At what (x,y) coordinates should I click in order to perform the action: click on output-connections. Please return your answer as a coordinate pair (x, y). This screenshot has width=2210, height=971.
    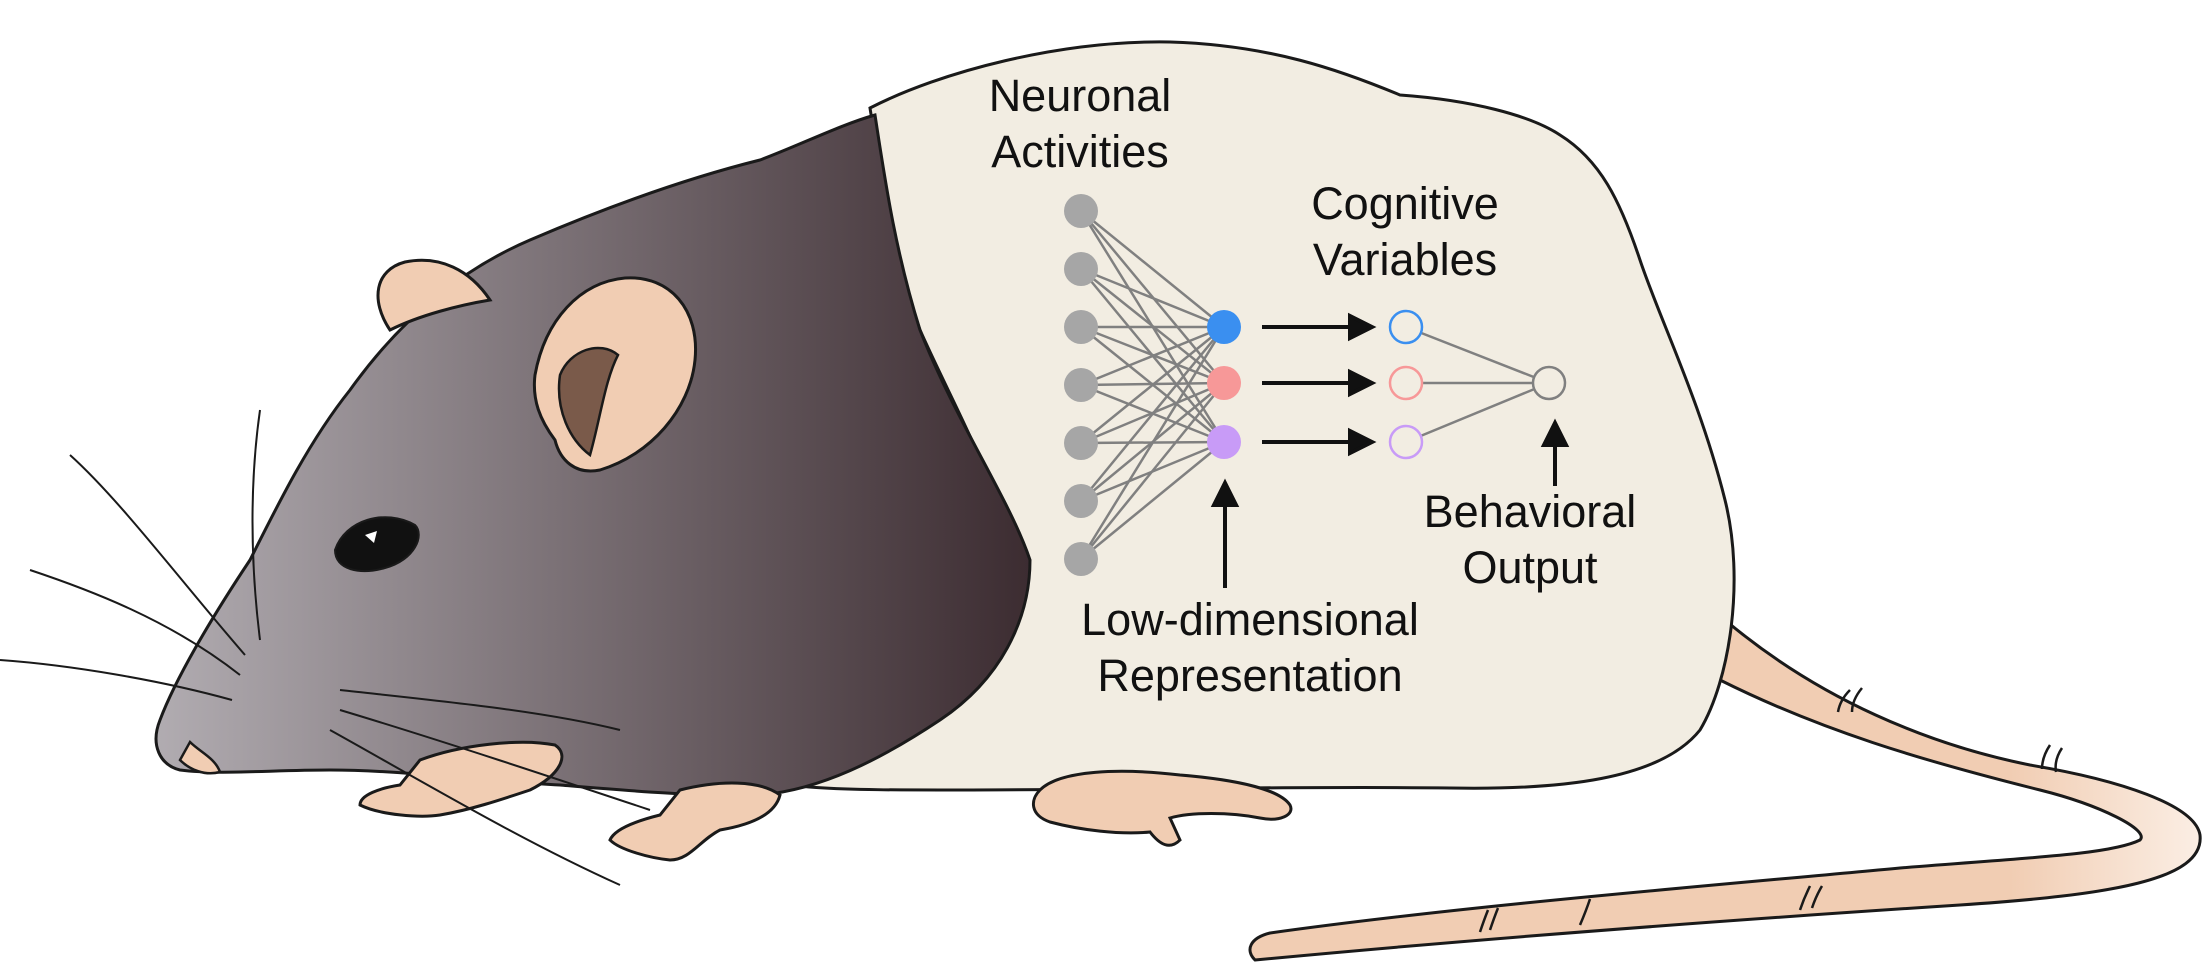
    Looking at the image, I should click on (1477, 384).